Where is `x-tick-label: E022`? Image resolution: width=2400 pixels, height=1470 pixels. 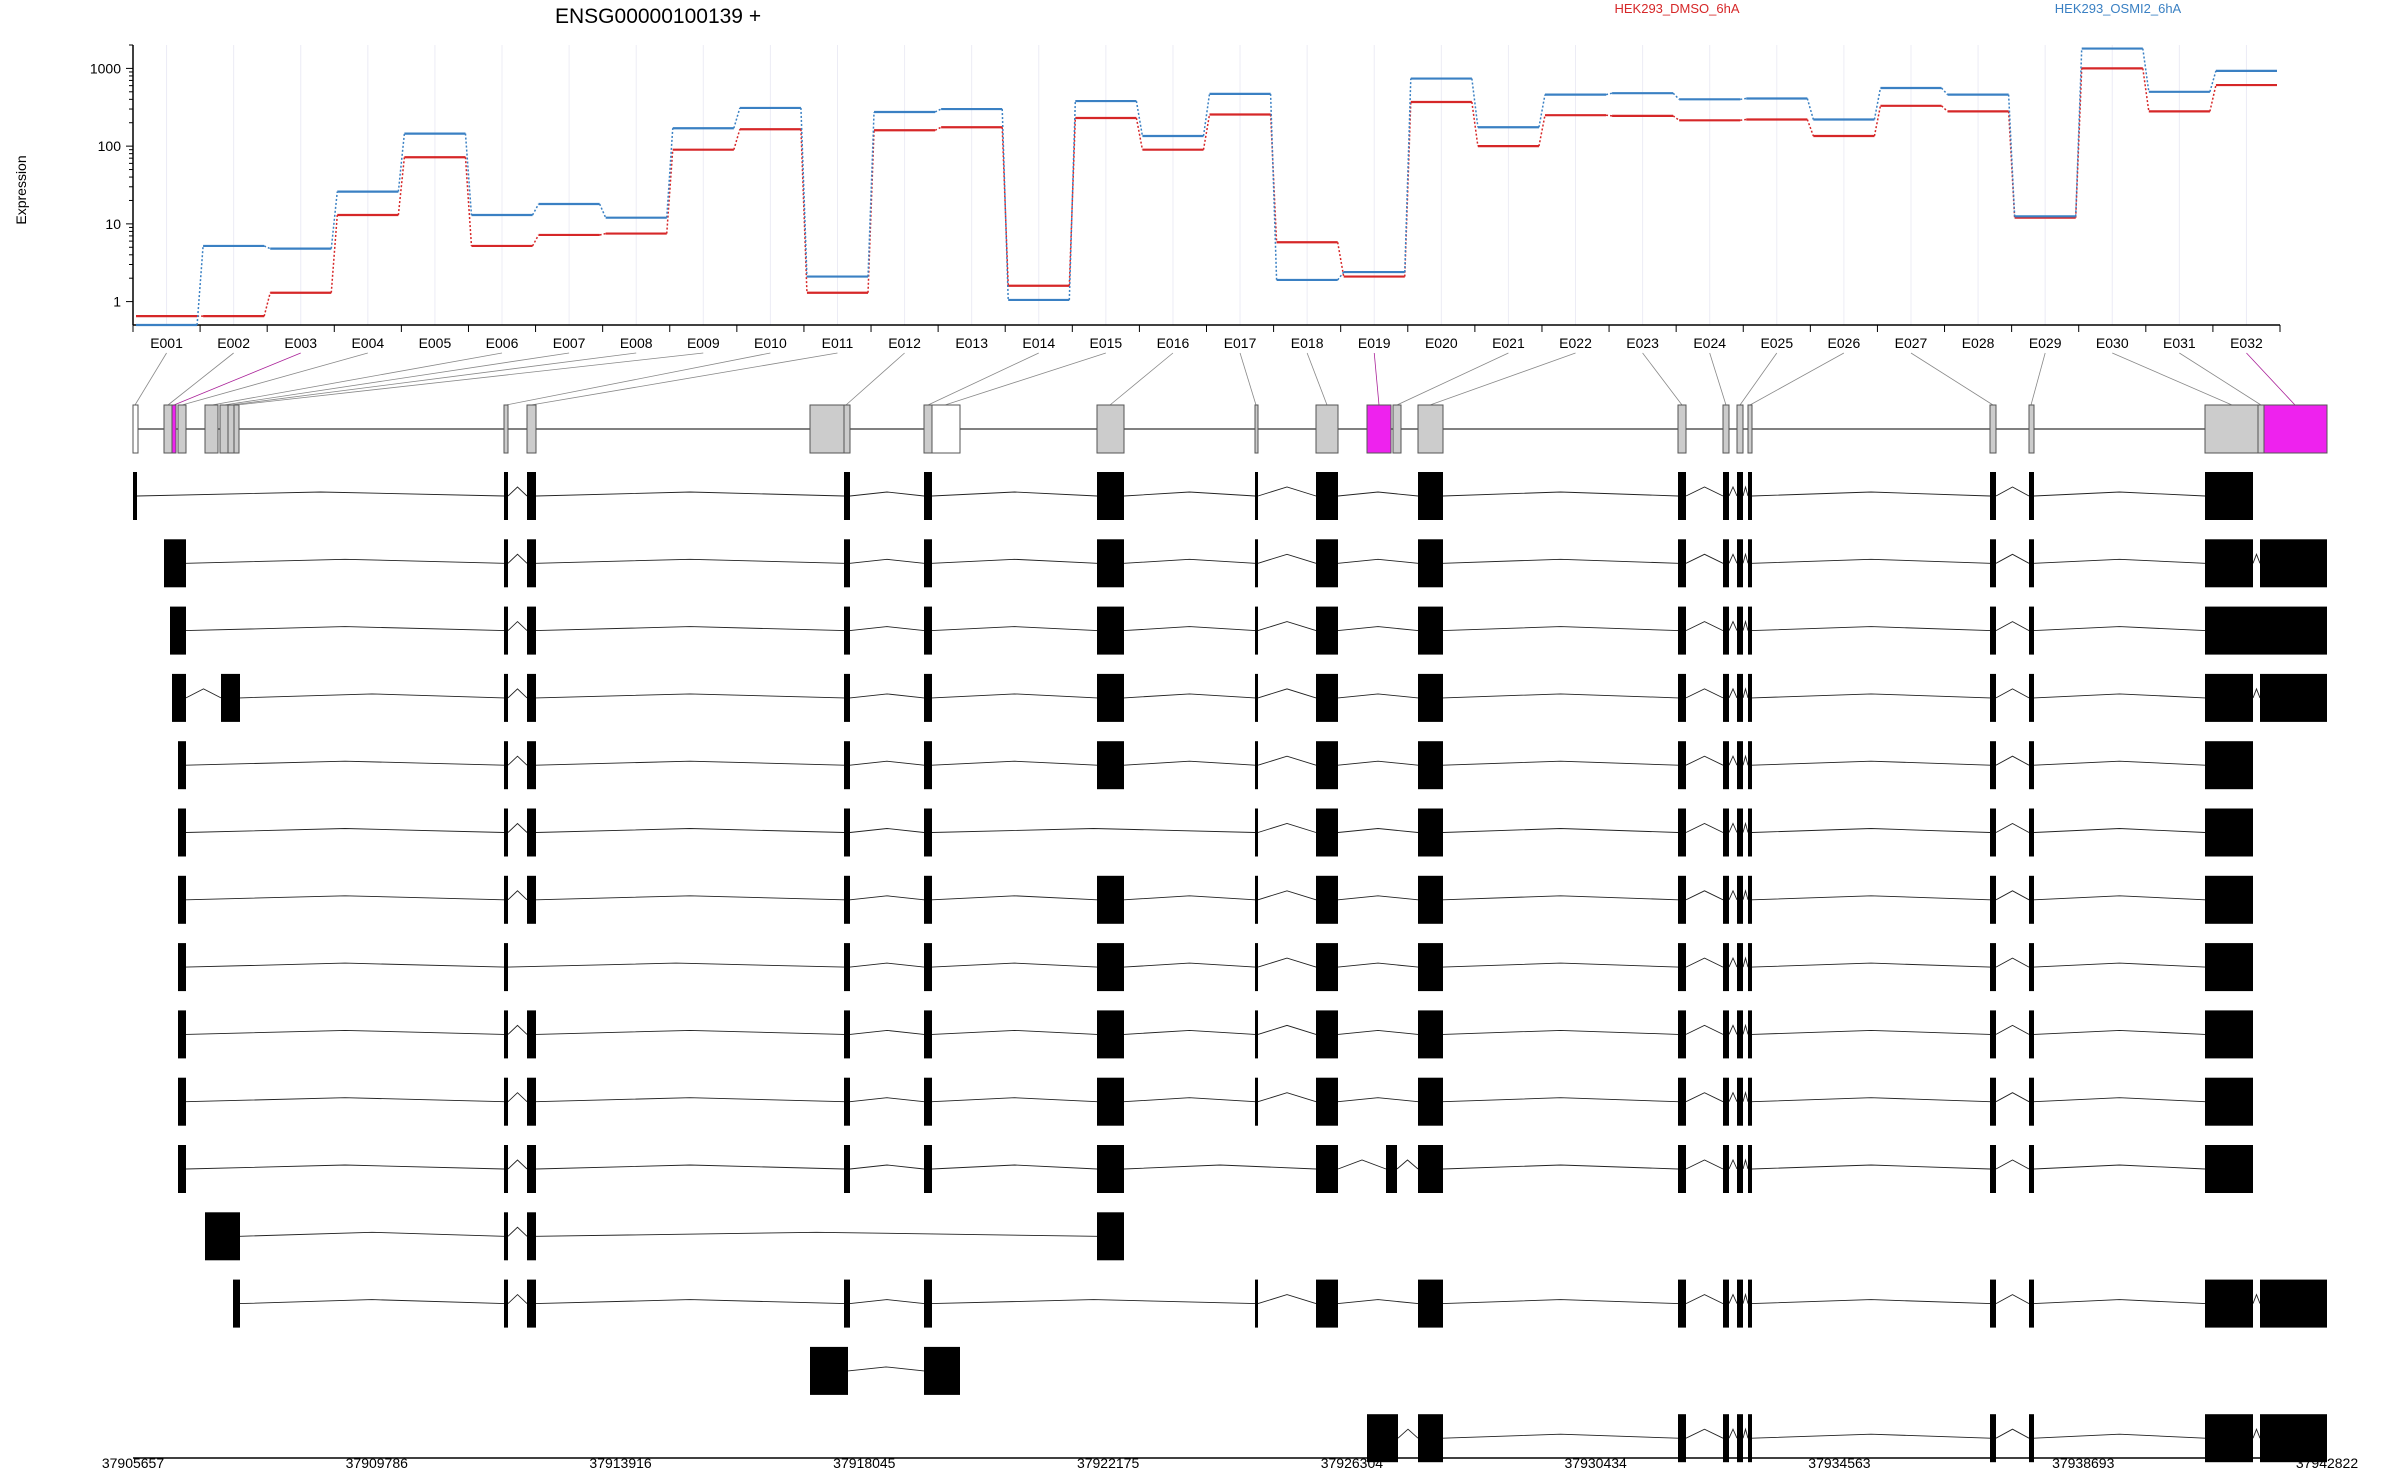
x-tick-label: E022 is located at coordinates (1575, 343).